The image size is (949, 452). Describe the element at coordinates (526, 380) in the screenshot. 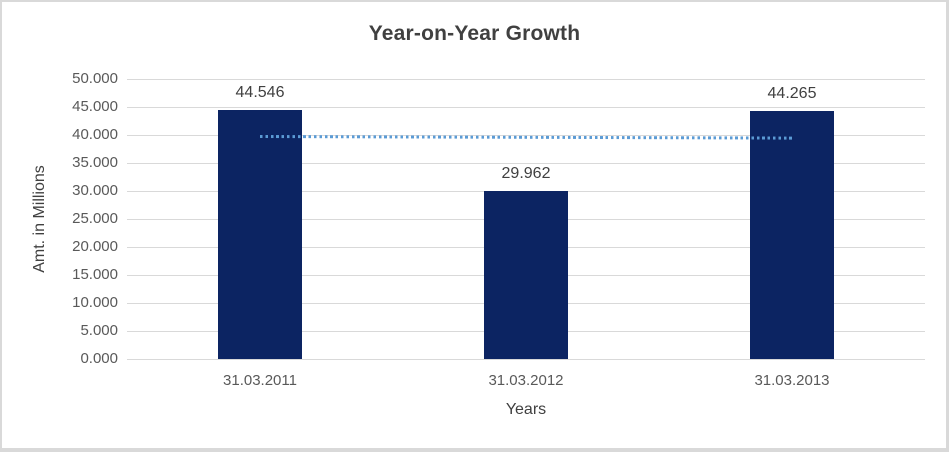

I see `x-axis-tick-label: 31.03.2012` at that location.